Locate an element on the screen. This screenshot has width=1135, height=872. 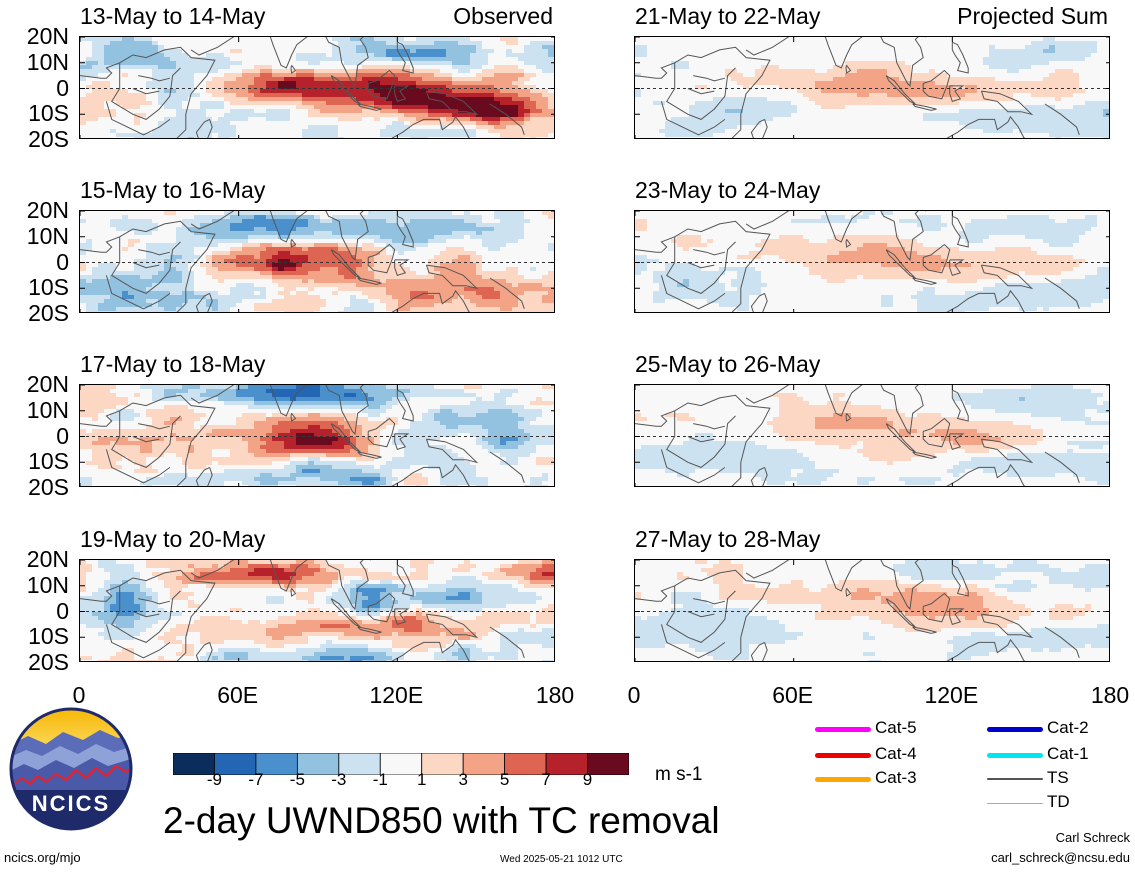
panel-title: 25-May to 26-May is located at coordinates (728, 364).